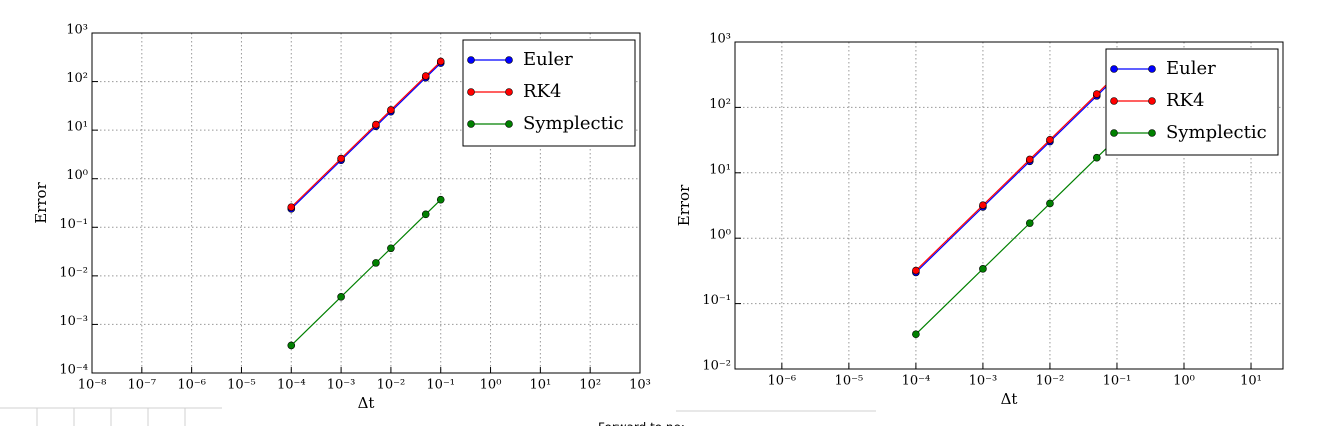  Describe the element at coordinates (438, 416) in the screenshot. I see `ui-fragments` at that location.